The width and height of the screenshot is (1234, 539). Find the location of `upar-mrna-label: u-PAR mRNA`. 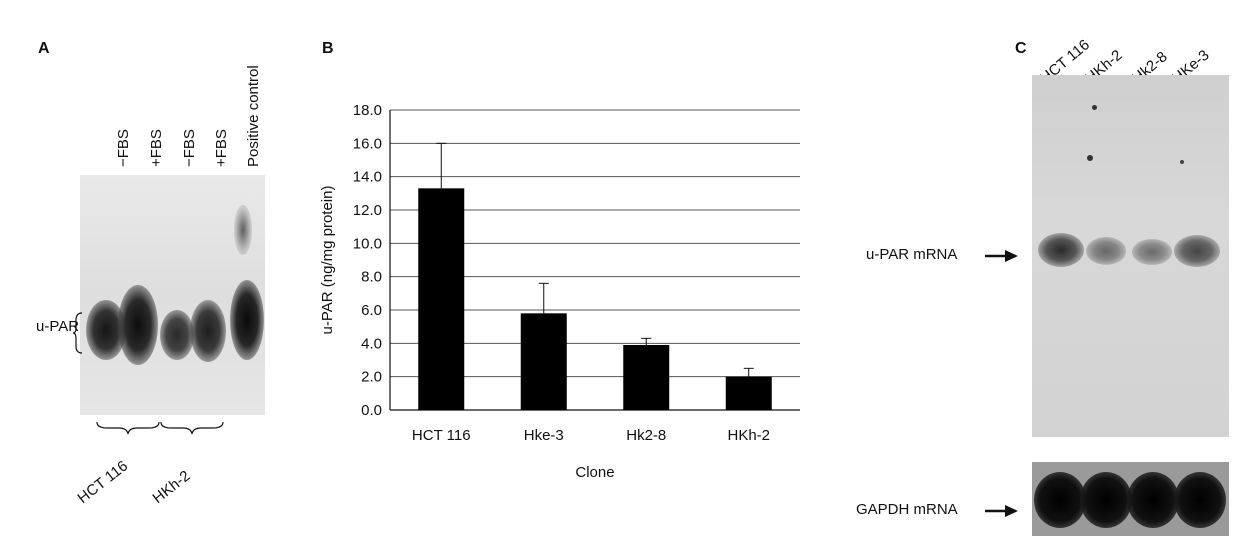

upar-mrna-label: u-PAR mRNA is located at coordinates (912, 254).